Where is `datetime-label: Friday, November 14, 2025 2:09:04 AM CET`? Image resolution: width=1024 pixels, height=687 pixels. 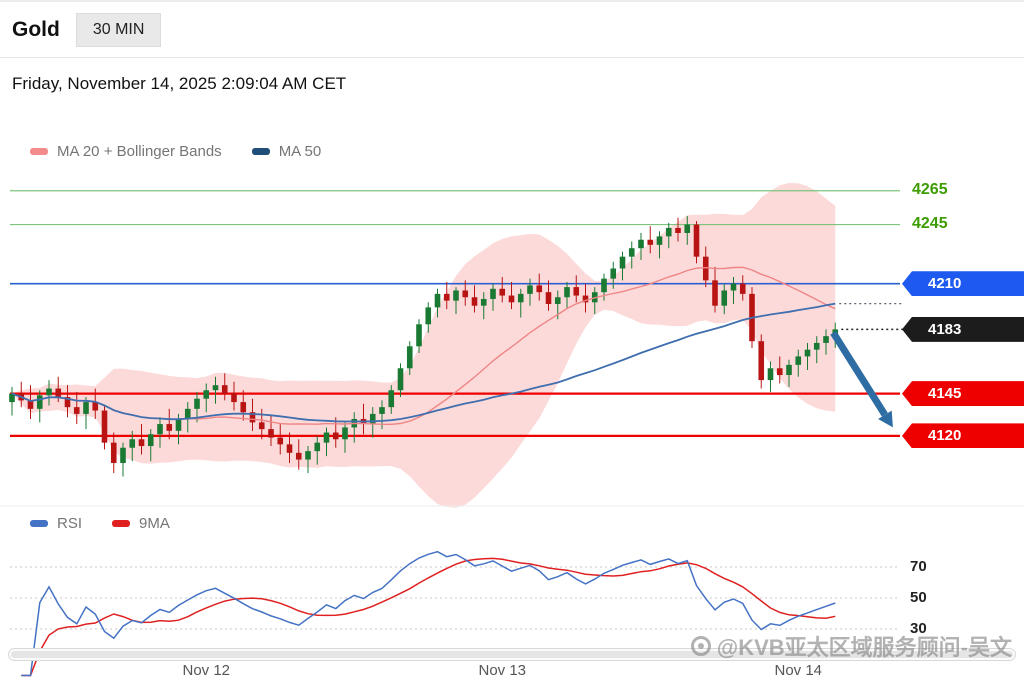
datetime-label: Friday, November 14, 2025 2:09:04 AM CET is located at coordinates (179, 83).